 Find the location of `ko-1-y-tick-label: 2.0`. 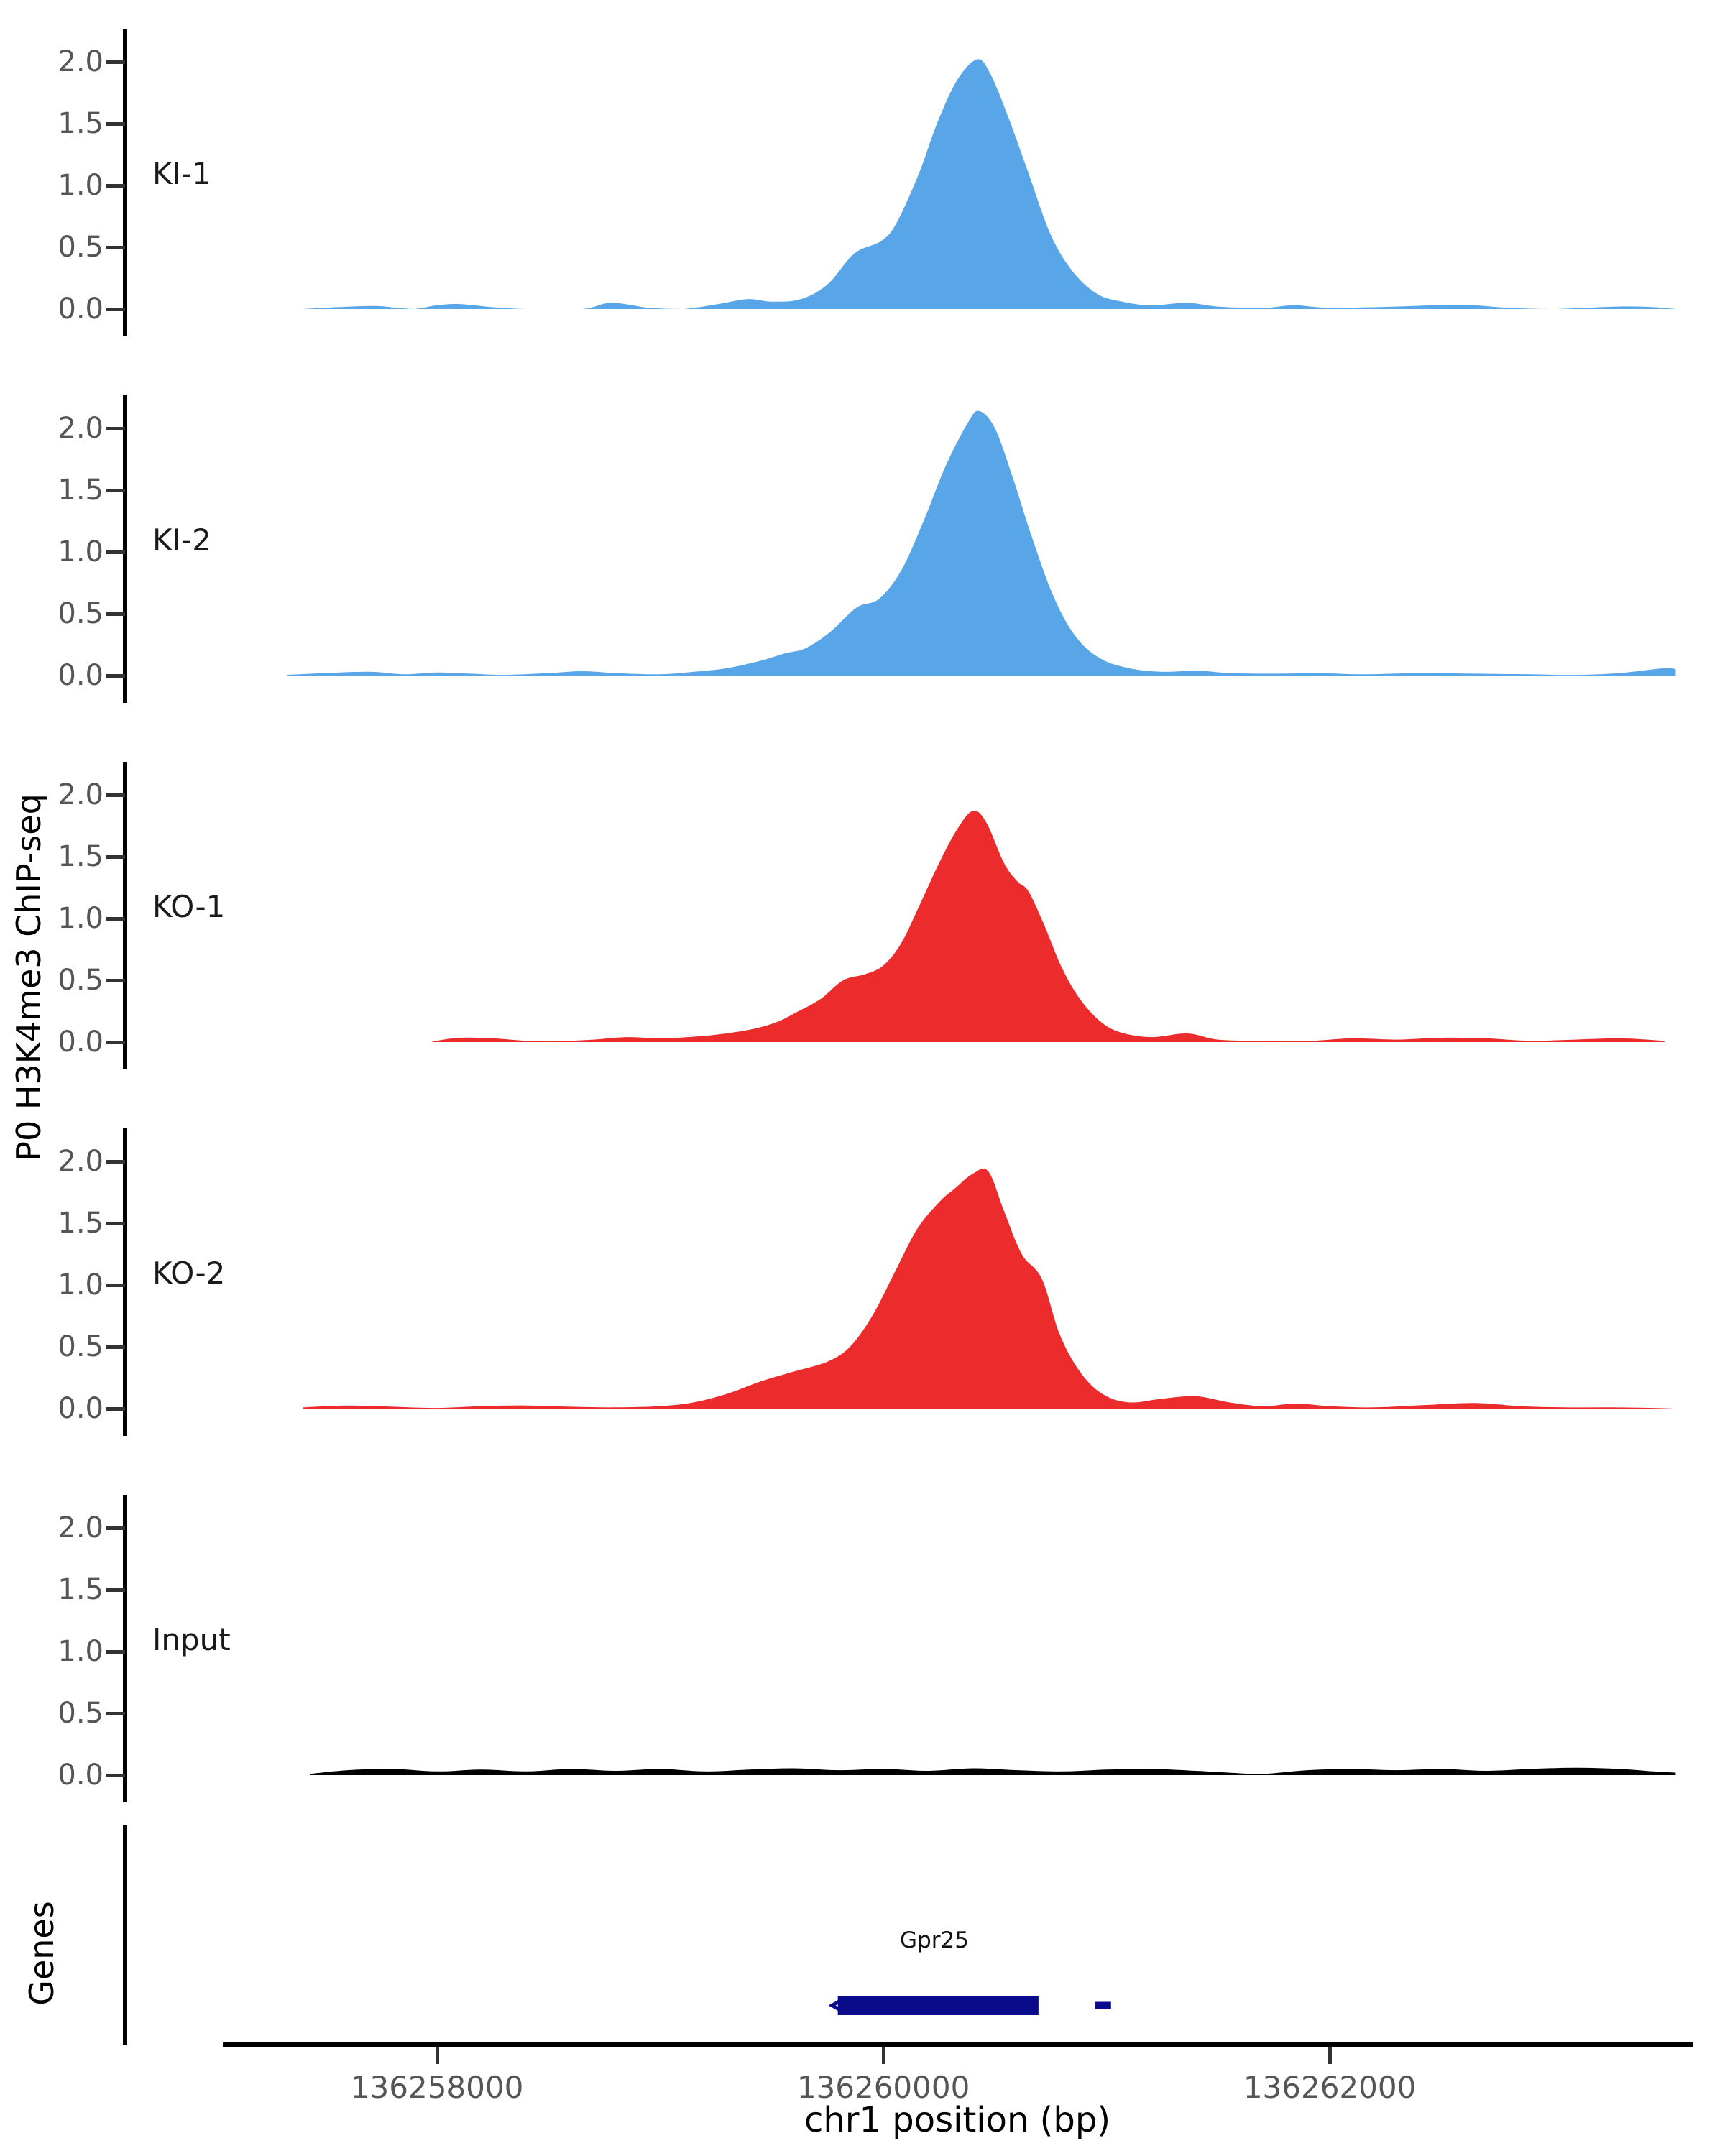

ko-1-y-tick-label: 2.0 is located at coordinates (81, 794).